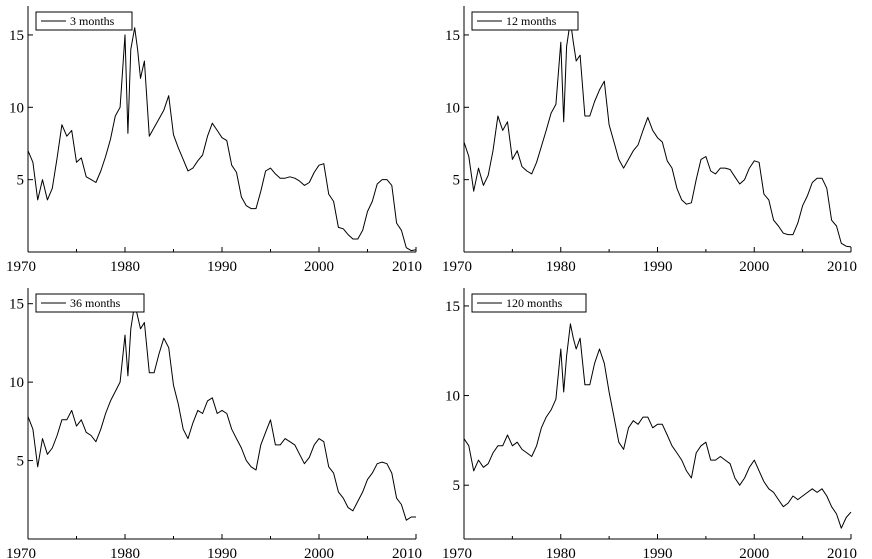  I want to click on legend: 120 months, so click(529, 303).